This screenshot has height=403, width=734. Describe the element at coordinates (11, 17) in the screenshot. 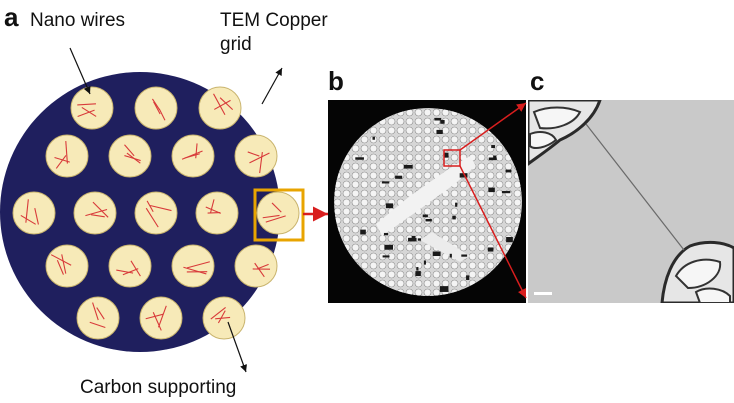

I see `panel-letter-a: a` at that location.